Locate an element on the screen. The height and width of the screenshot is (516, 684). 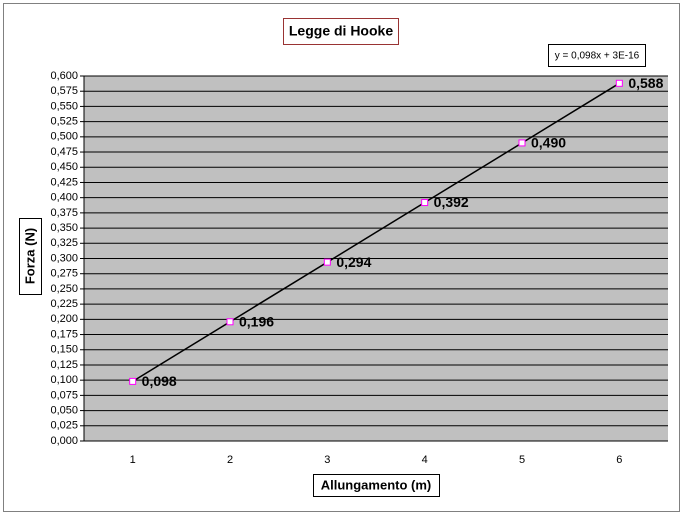
data-label: 0,098 is located at coordinates (159, 381).